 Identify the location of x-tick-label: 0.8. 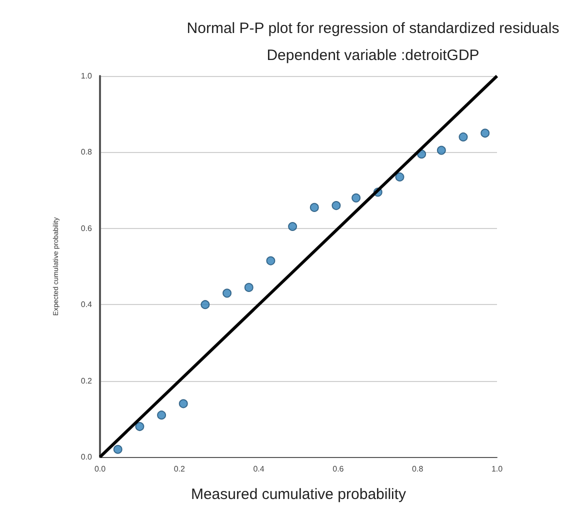
(418, 469).